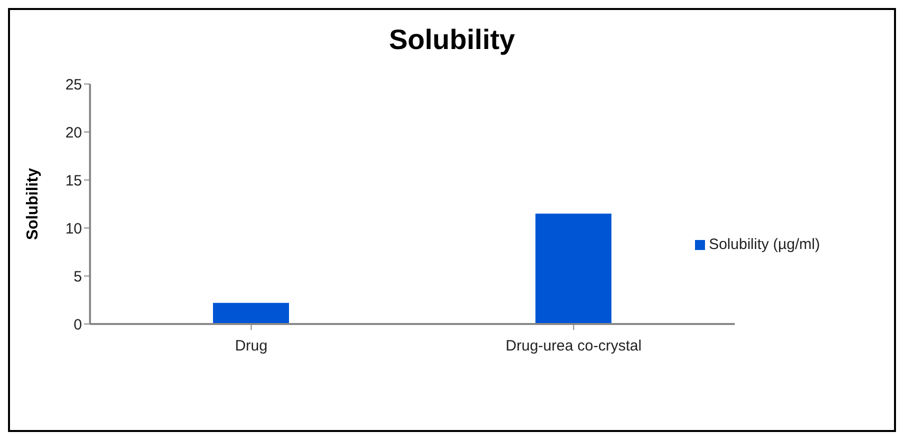 The height and width of the screenshot is (438, 904). I want to click on legend-label: Solubility (µg/ml), so click(764, 244).